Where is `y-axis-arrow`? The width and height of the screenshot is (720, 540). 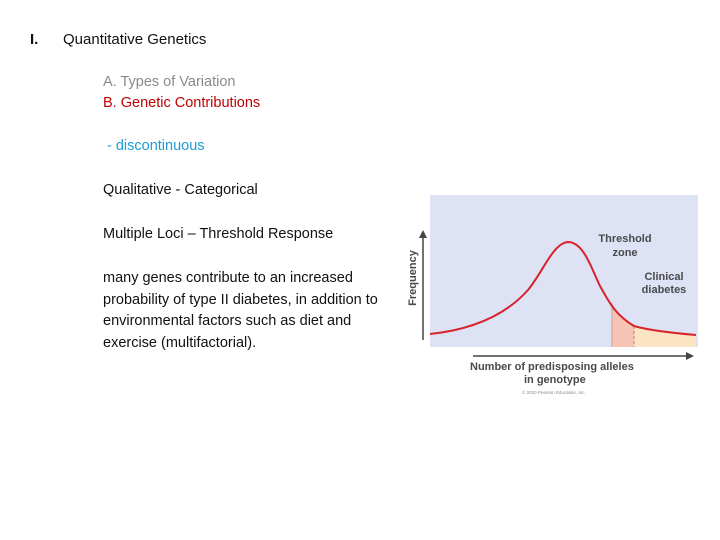
y-axis-arrow is located at coordinates (423, 234).